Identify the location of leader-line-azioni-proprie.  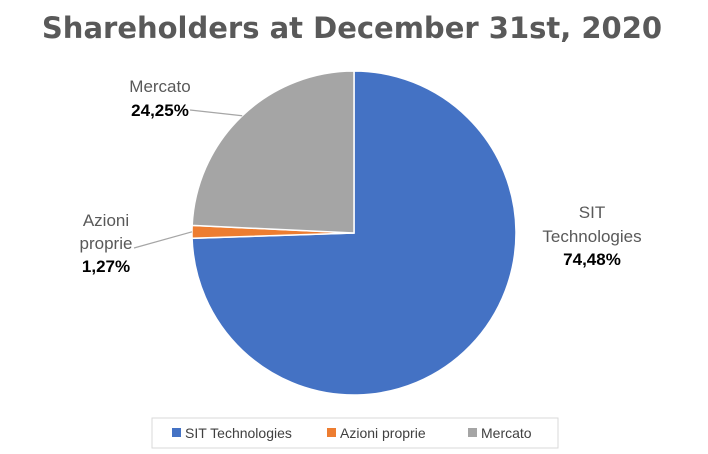
(163, 240).